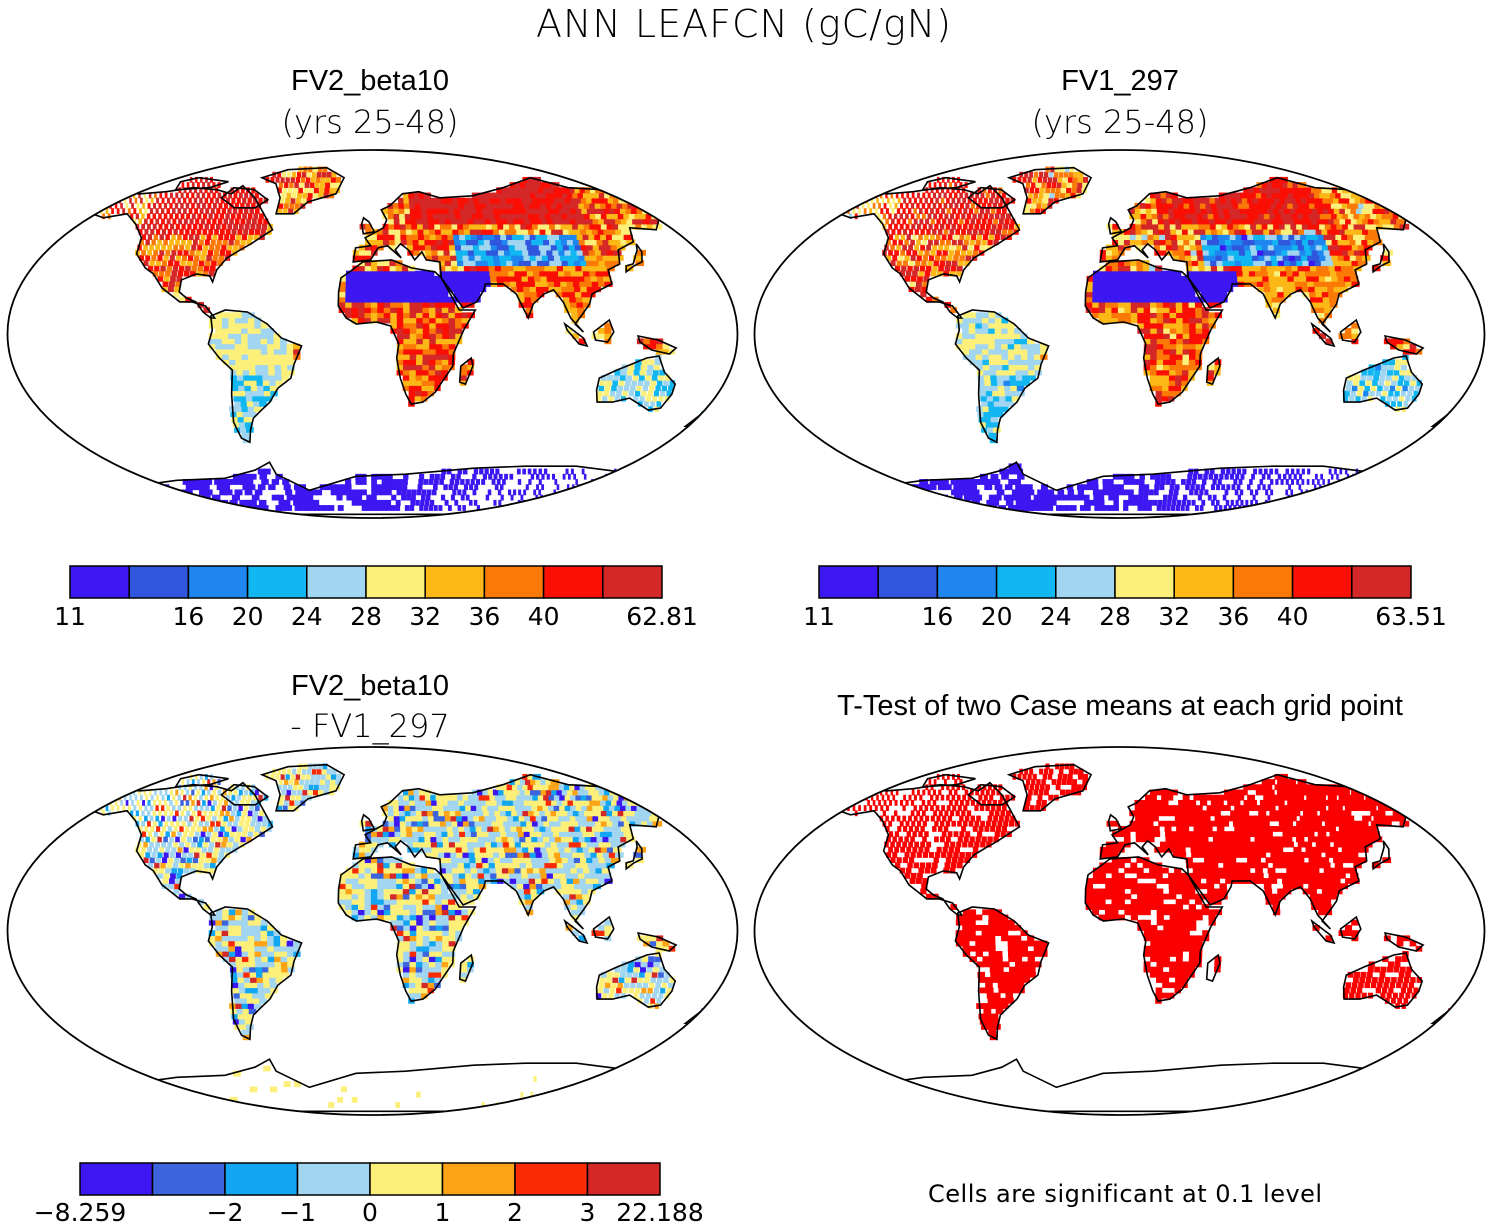  Describe the element at coordinates (908, 582) in the screenshot. I see `colorbar-swatch` at that location.